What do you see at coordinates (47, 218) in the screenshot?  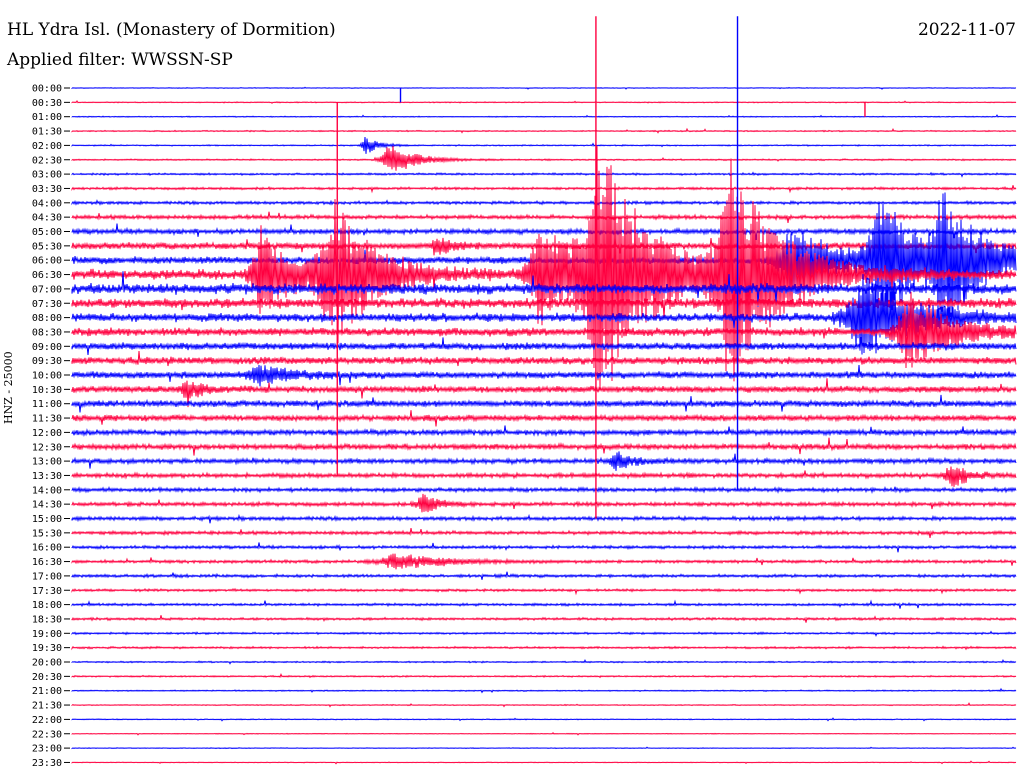 I see `row-time-label: 04:30` at bounding box center [47, 218].